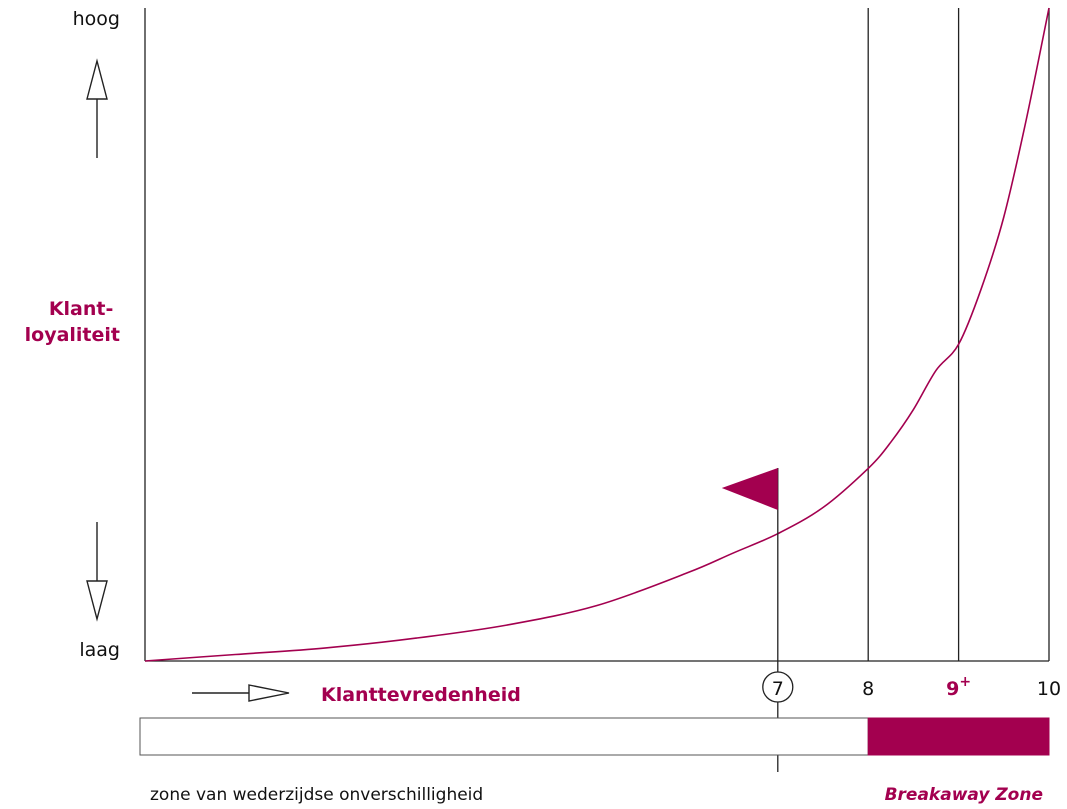 Image resolution: width=1067 pixels, height=809 pixels. Describe the element at coordinates (72, 335) in the screenshot. I see `y-axis-label-line-2: loyaliteit` at that location.